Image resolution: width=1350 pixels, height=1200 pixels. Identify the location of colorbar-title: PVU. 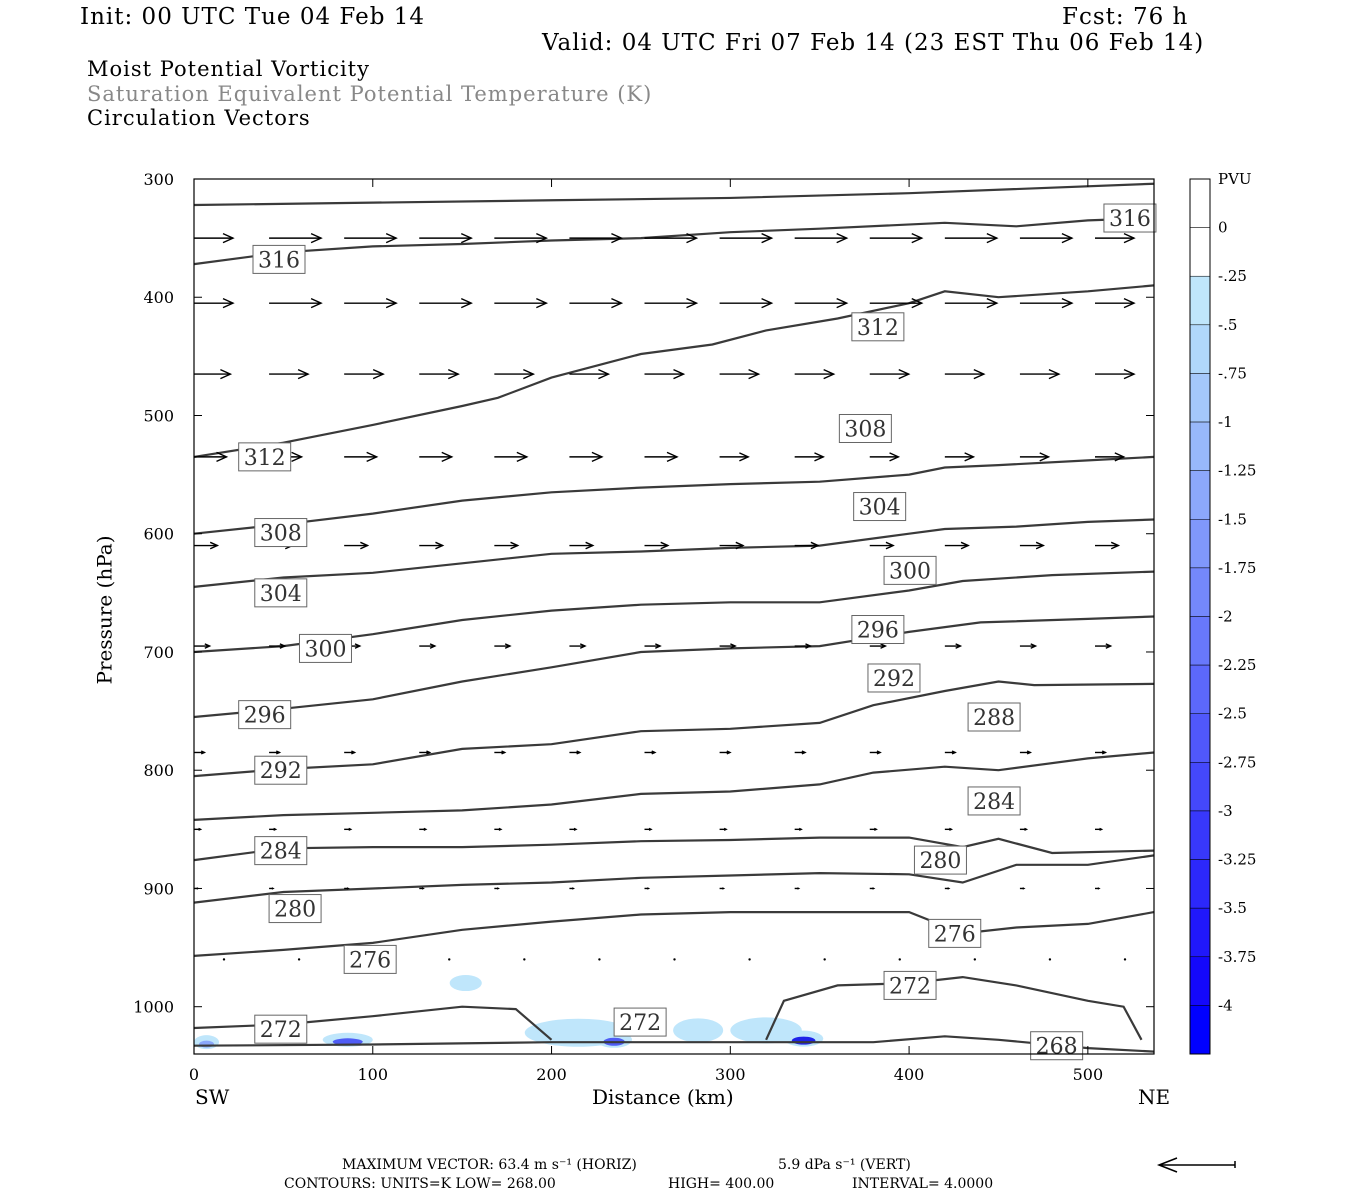
(1235, 179).